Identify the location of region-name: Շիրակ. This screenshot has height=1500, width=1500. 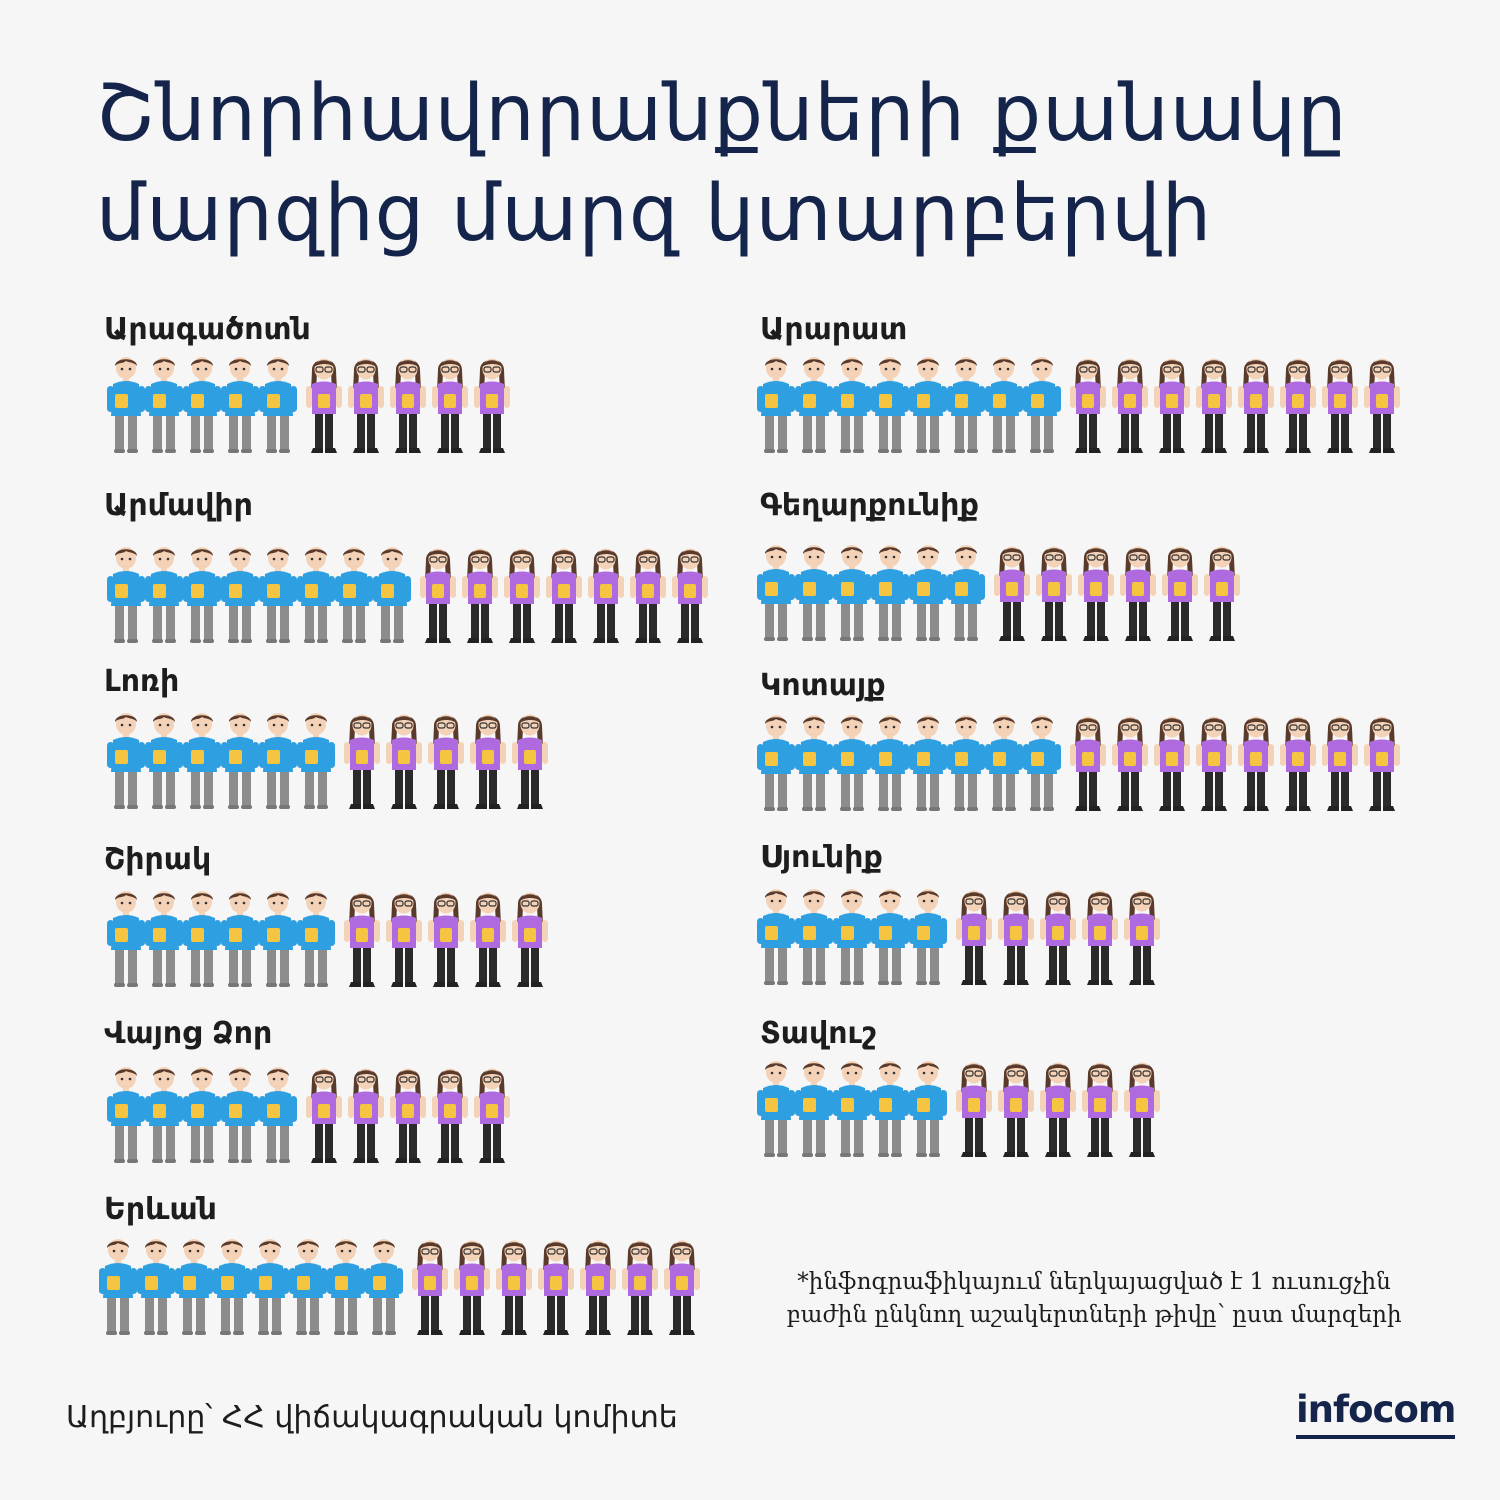
(158, 859).